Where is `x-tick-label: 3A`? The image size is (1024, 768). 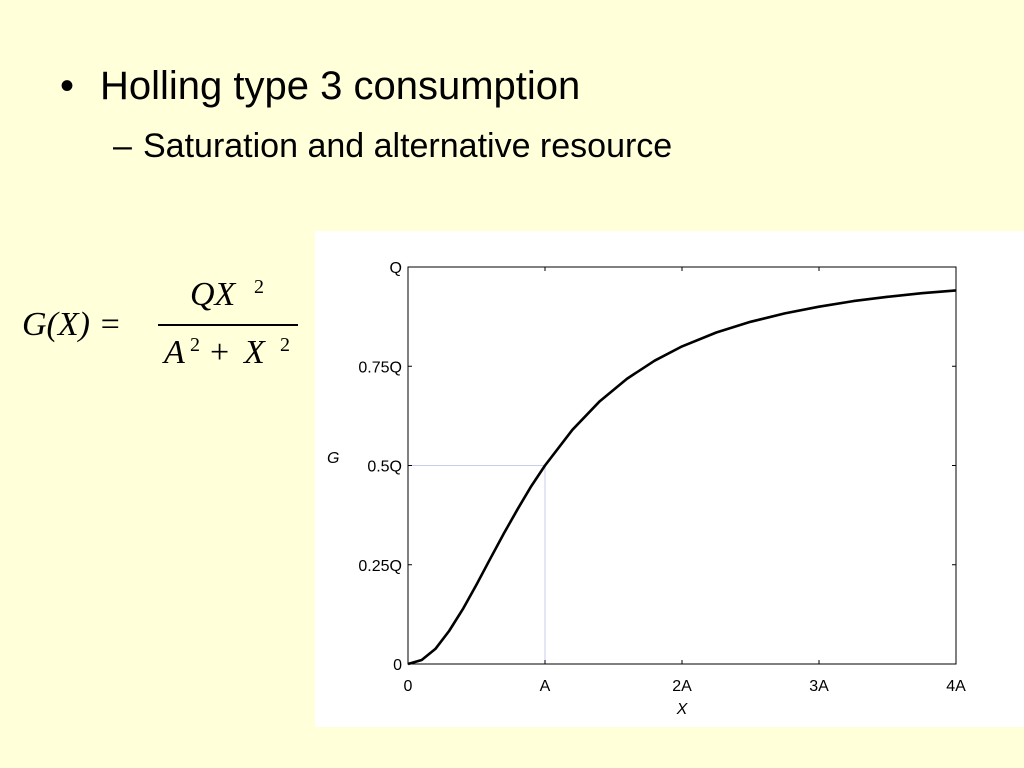 x-tick-label: 3A is located at coordinates (819, 686).